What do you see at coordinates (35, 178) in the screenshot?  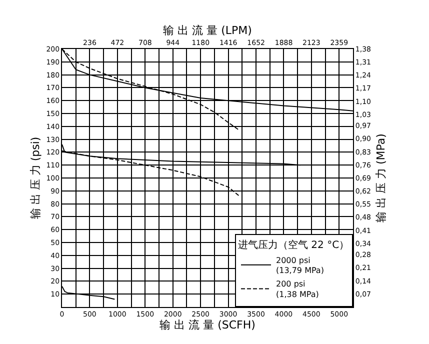 I see `y-axis-title: 输 出 压 力 (psi)` at bounding box center [35, 178].